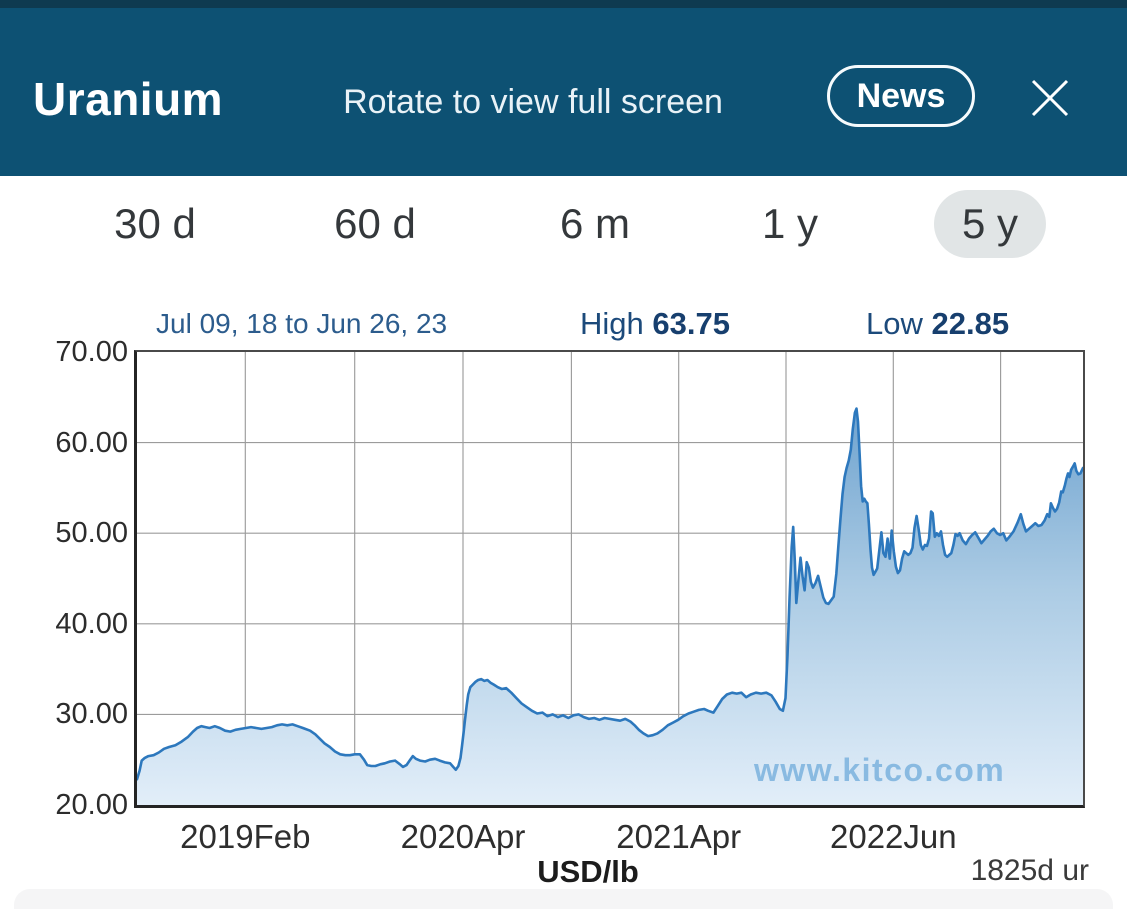 Image resolution: width=1127 pixels, height=909 pixels. I want to click on period-label: Jul 09, 18 to Jun 26, 23, so click(302, 323).